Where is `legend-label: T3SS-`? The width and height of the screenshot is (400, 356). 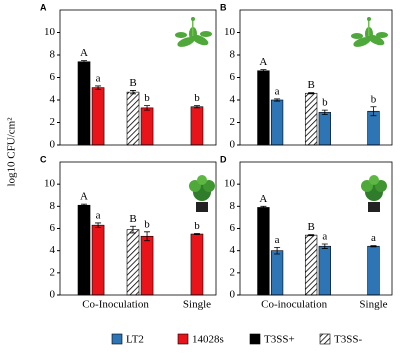
legend-label: T3SS- is located at coordinates (348, 340).